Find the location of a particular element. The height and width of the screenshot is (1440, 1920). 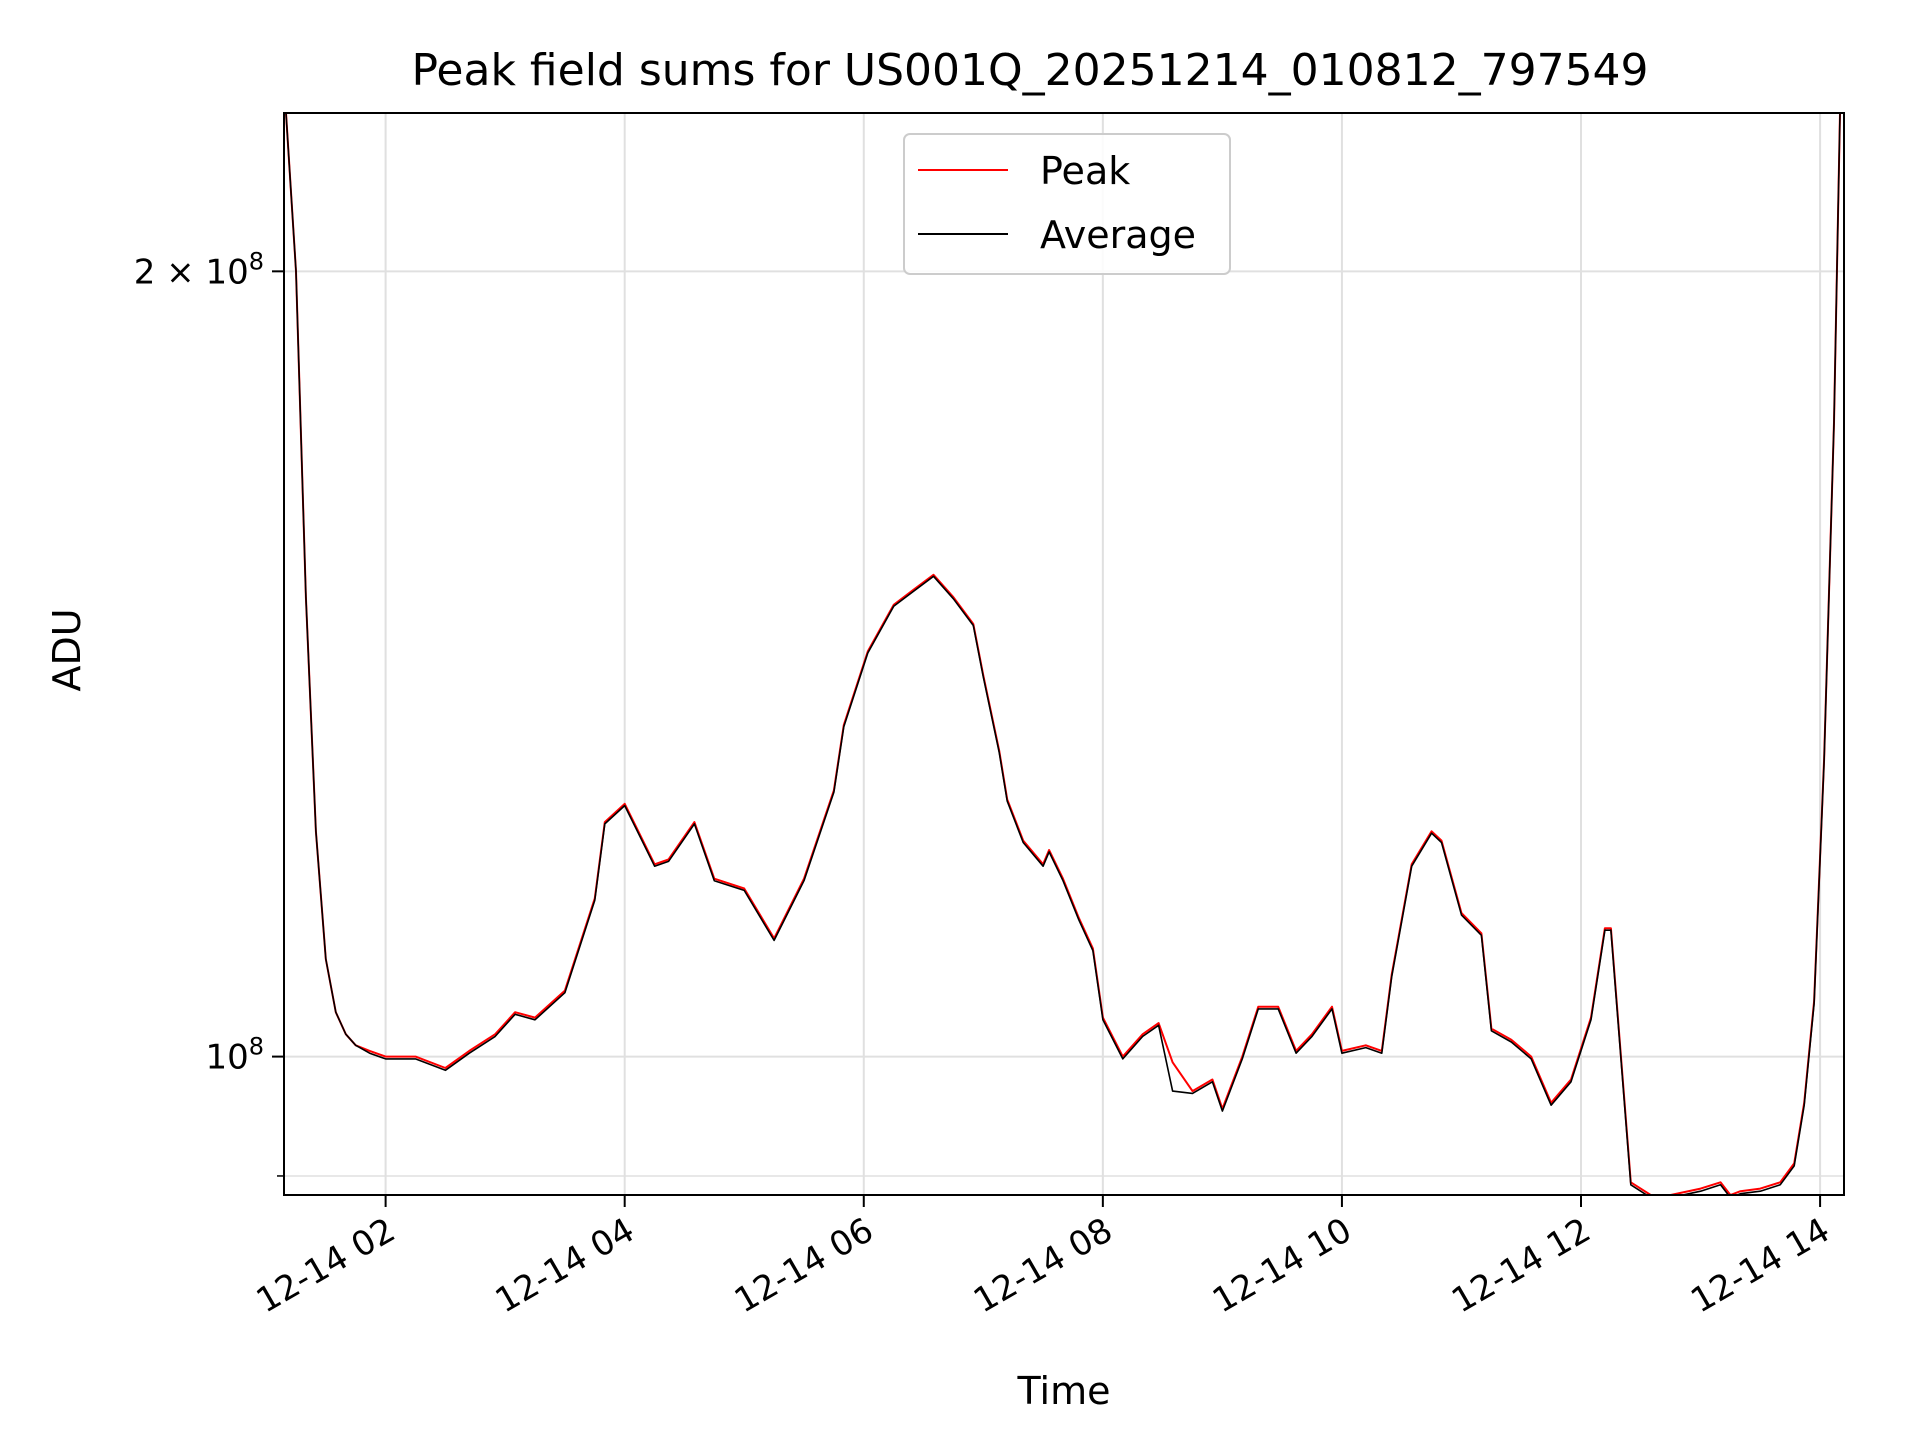

x-tick-label: 12-14 02 is located at coordinates (326, 1265).